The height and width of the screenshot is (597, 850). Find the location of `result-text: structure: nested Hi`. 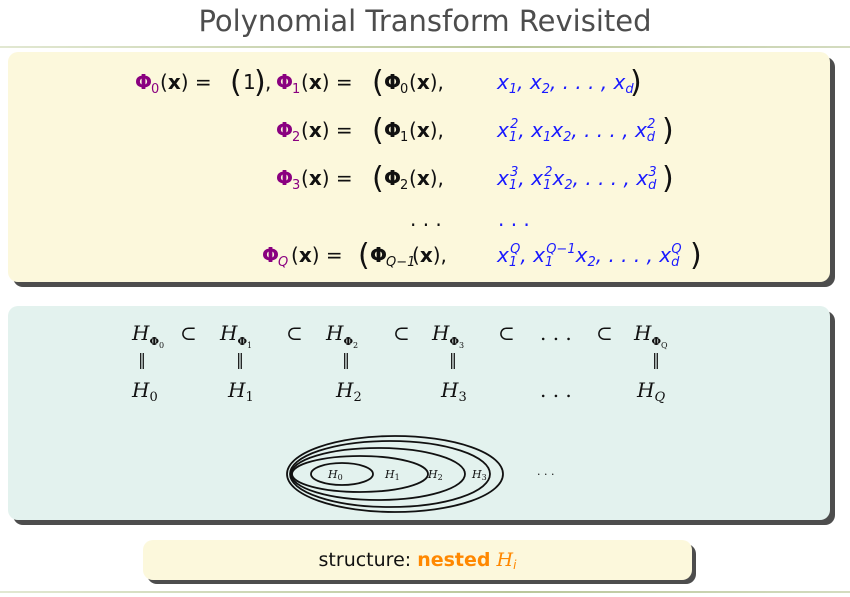

result-text: structure: nested Hi is located at coordinates (417, 560).